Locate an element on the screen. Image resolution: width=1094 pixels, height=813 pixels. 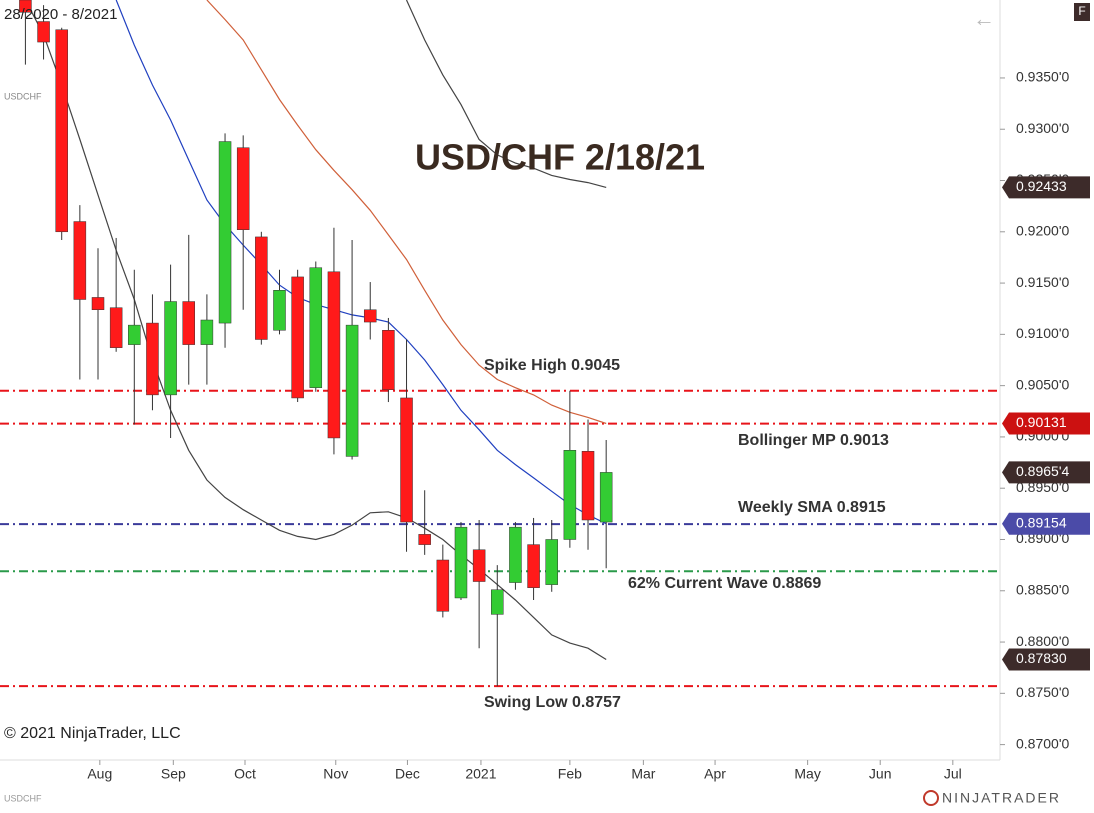
x-tick-label: Sep is located at coordinates (173, 774).